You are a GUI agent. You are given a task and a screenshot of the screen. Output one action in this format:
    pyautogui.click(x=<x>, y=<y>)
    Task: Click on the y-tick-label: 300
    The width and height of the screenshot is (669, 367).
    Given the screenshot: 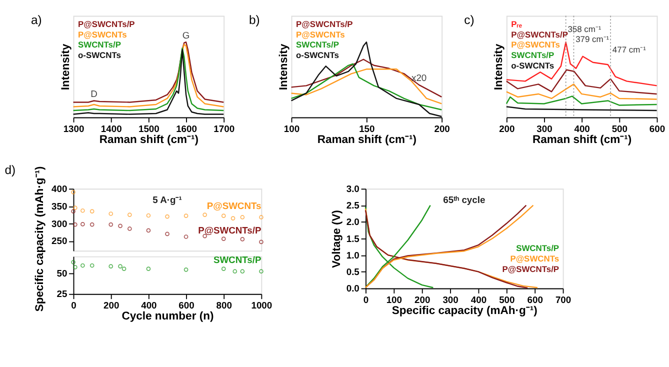 What is the action you would take?
    pyautogui.click(x=60, y=223)
    